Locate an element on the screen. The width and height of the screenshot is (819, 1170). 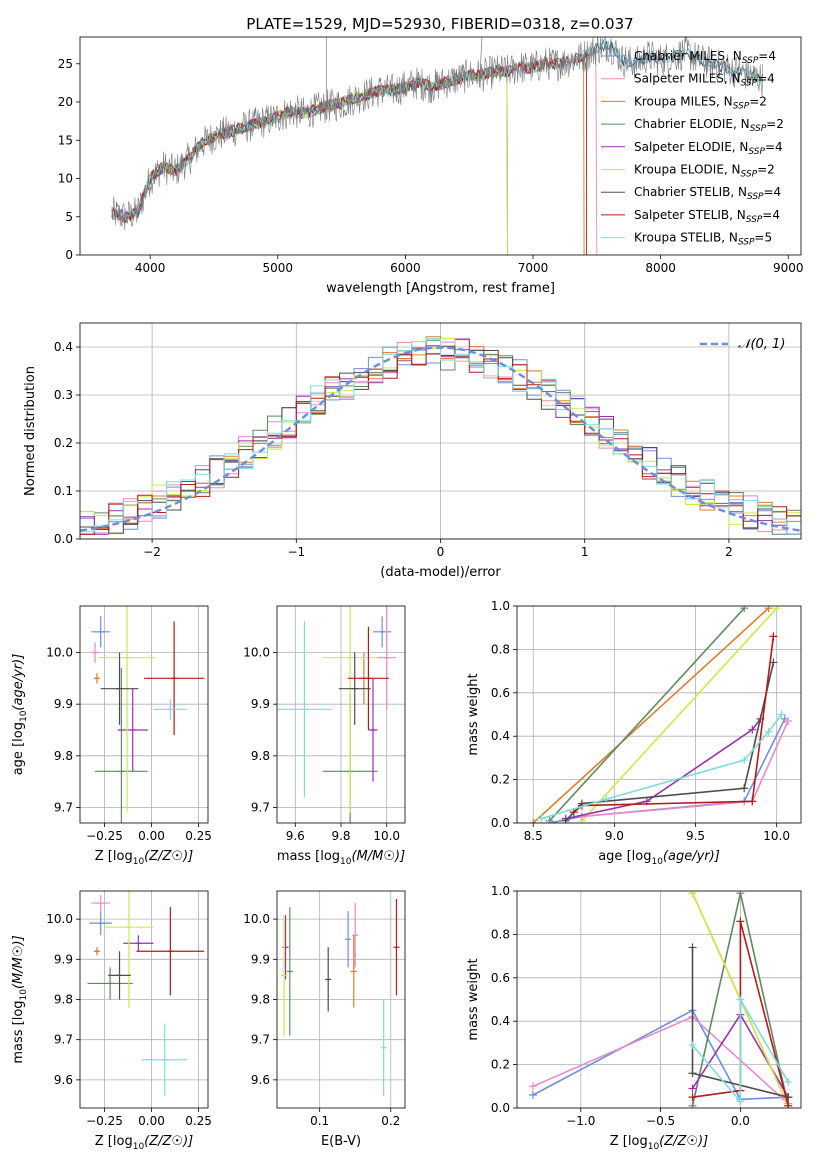
x-tick-label: 5000 is located at coordinates (278, 268).